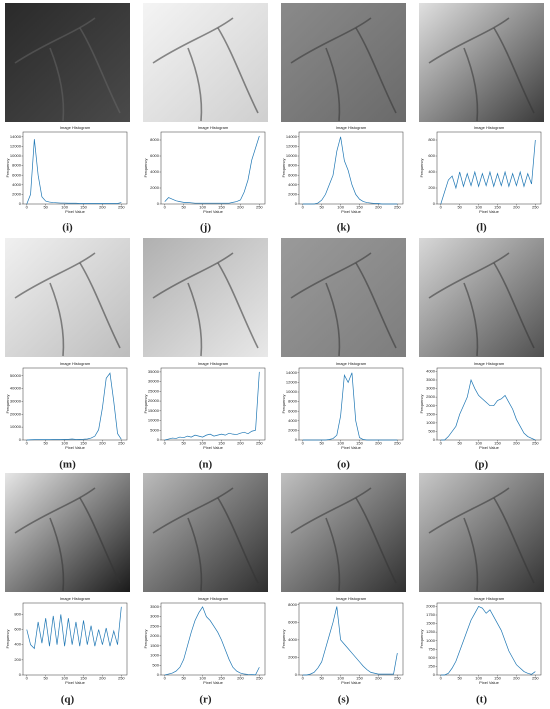 Image resolution: width=550 pixels, height=709 pixels. I want to click on y-tick-label: 600, so click(17, 629).